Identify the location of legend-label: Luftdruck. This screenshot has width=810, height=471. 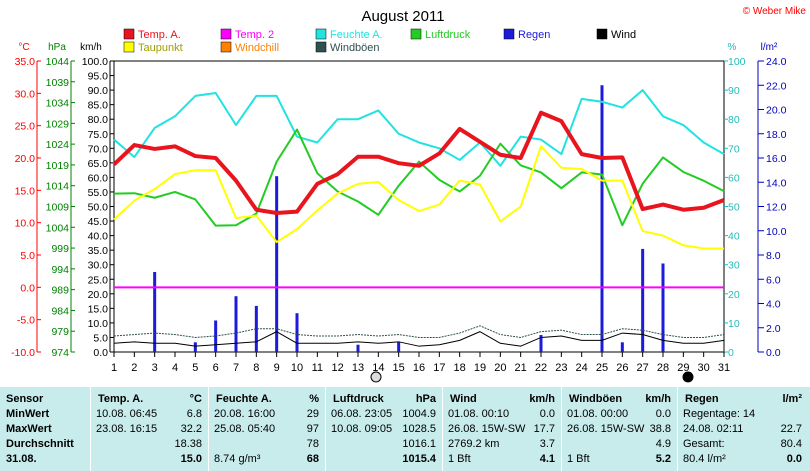
(448, 35).